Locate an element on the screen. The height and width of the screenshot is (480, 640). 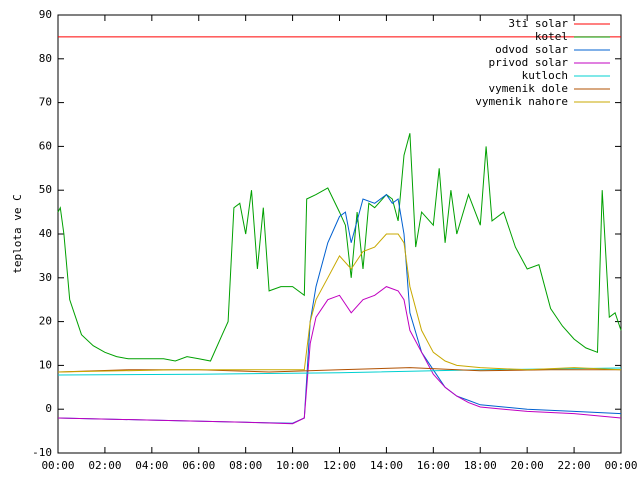
y-axis-label: teplota ve C is located at coordinates (17, 233).